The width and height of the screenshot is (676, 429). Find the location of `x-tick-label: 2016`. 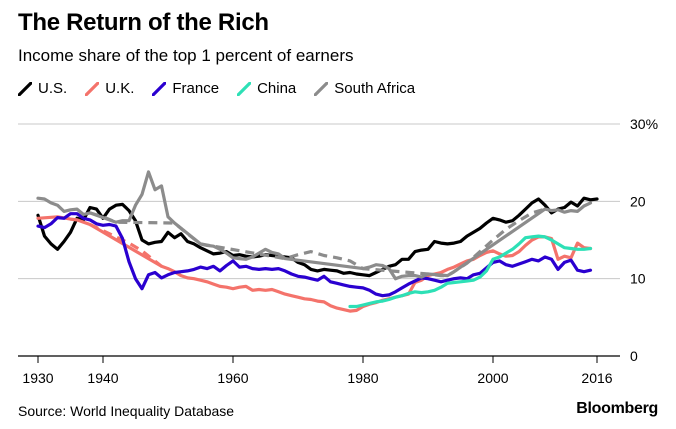

x-tick-label: 2016 is located at coordinates (596, 378).